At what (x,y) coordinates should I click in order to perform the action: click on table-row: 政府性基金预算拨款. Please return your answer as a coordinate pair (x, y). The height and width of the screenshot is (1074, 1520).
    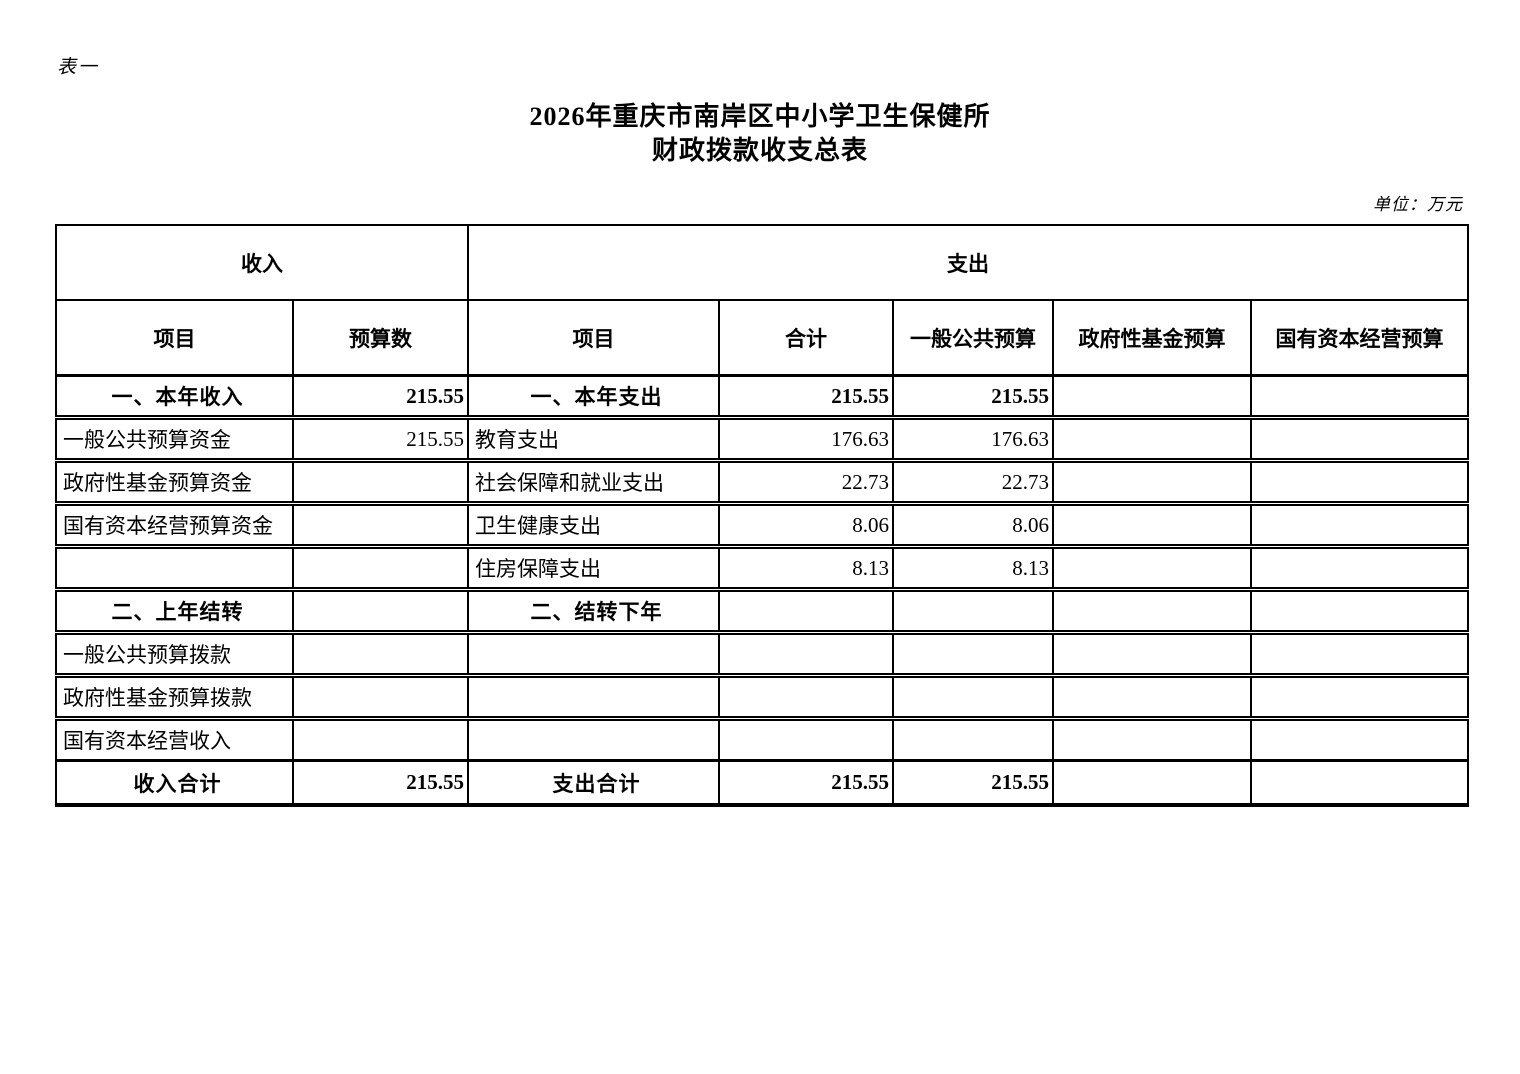
    Looking at the image, I should click on (762, 696).